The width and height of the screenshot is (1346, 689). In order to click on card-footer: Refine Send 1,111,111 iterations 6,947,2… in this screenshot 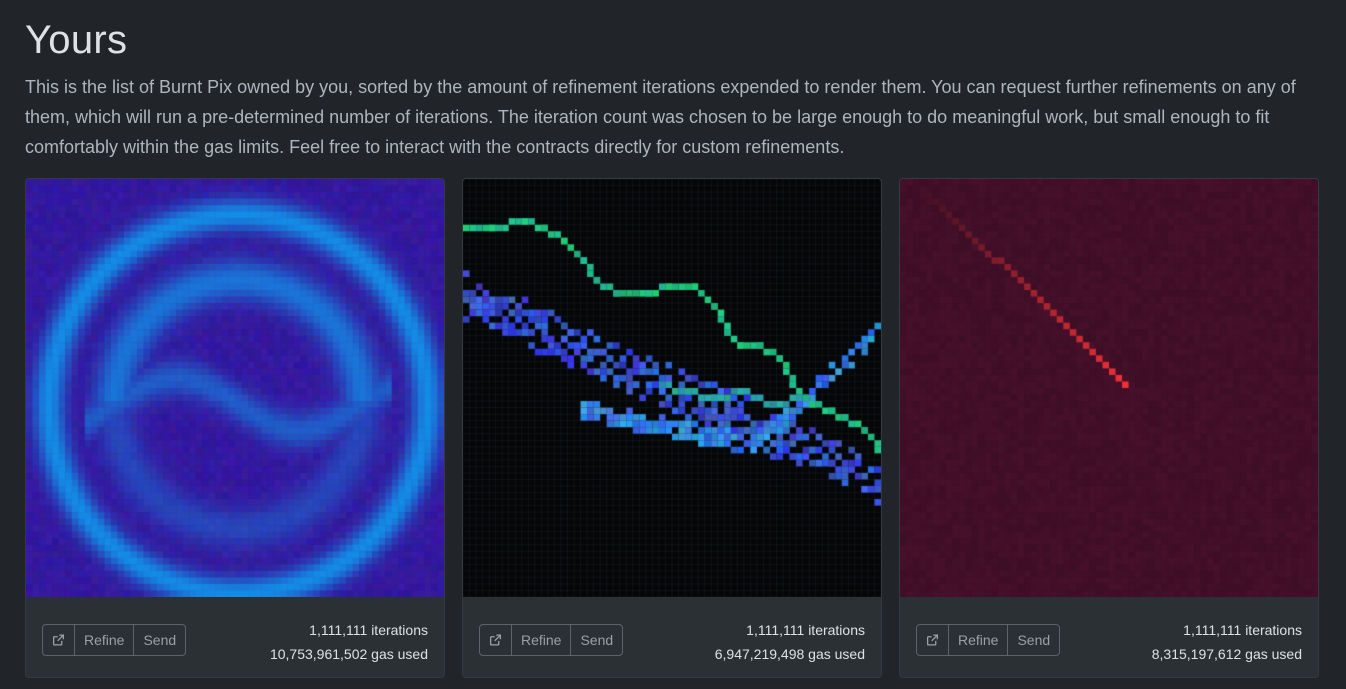, I will do `click(672, 637)`.